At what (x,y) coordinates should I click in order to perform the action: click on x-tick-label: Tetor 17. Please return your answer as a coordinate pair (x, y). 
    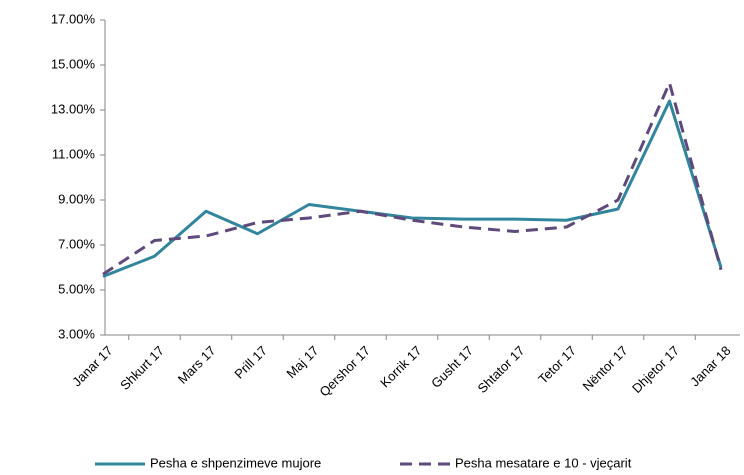
    Looking at the image, I should click on (557, 365).